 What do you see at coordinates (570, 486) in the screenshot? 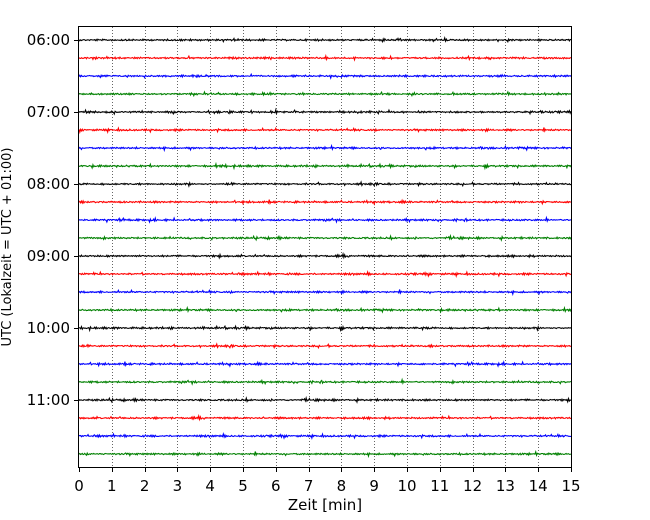
I see `x-tick-label: 15` at bounding box center [570, 486].